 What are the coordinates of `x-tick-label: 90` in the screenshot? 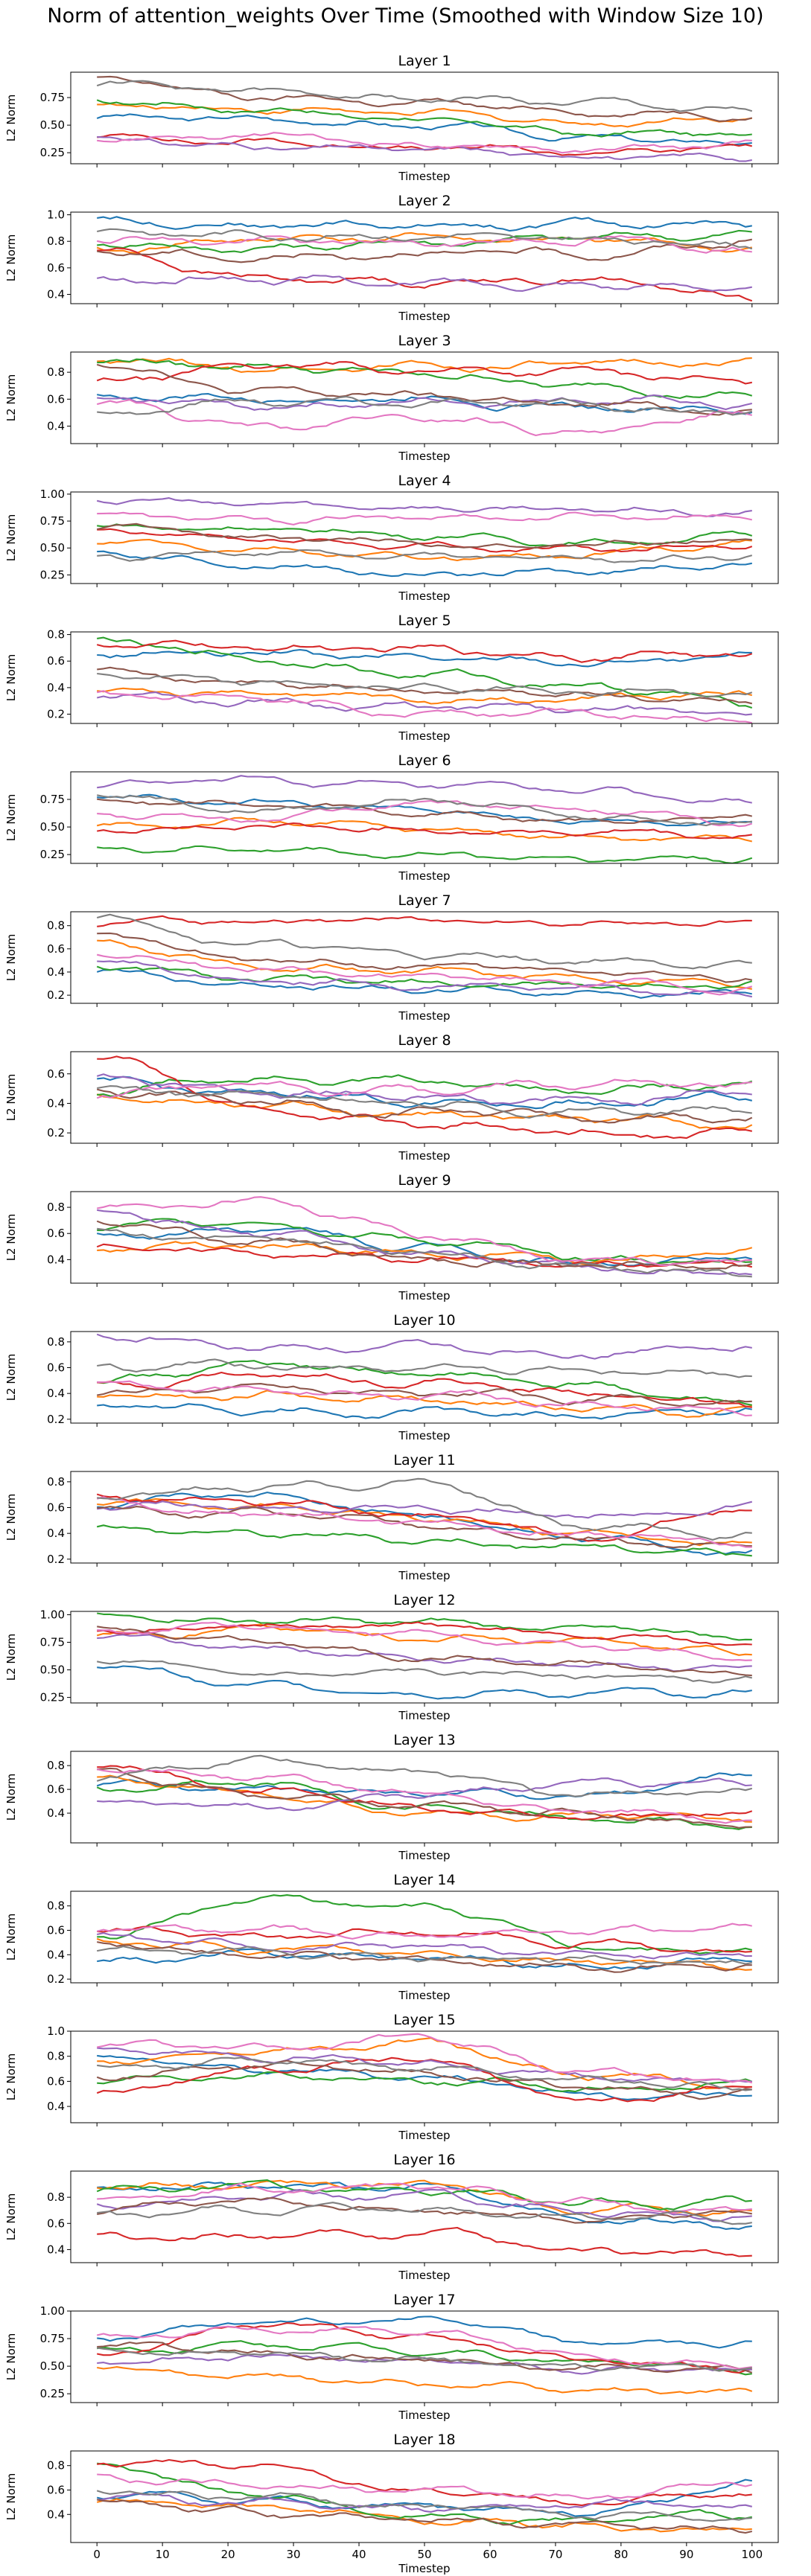 It's located at (686, 2554).